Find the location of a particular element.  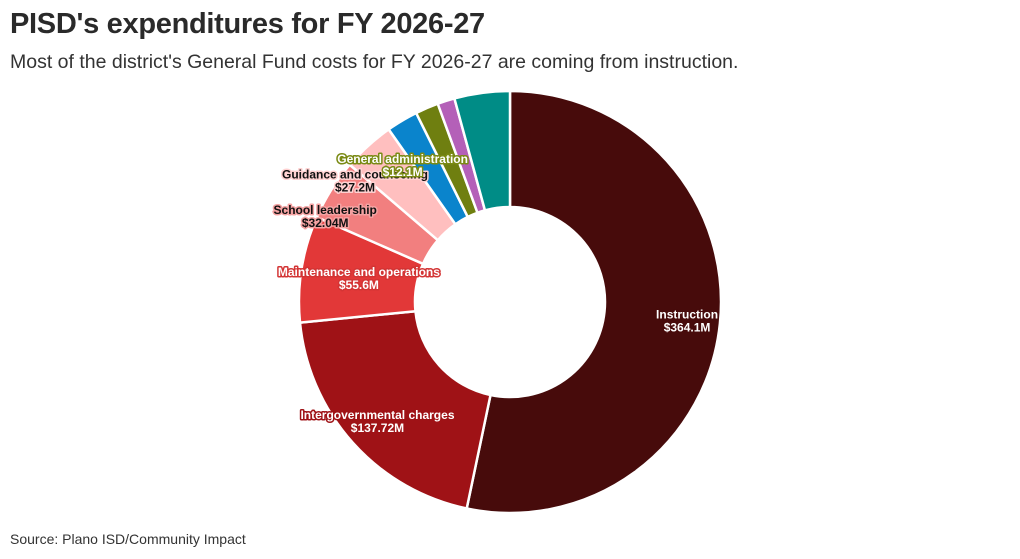

slice-category-label: Instruction is located at coordinates (687, 314).